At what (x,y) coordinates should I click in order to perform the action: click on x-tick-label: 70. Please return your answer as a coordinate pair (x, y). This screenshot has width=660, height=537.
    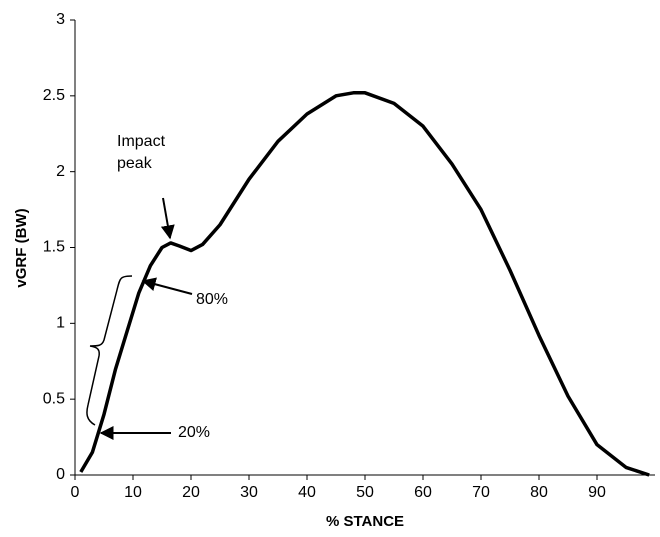
    Looking at the image, I should click on (481, 492).